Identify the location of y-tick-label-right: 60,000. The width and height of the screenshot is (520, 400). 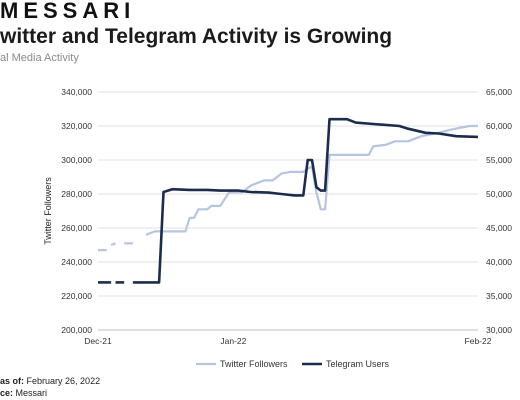
(499, 126).